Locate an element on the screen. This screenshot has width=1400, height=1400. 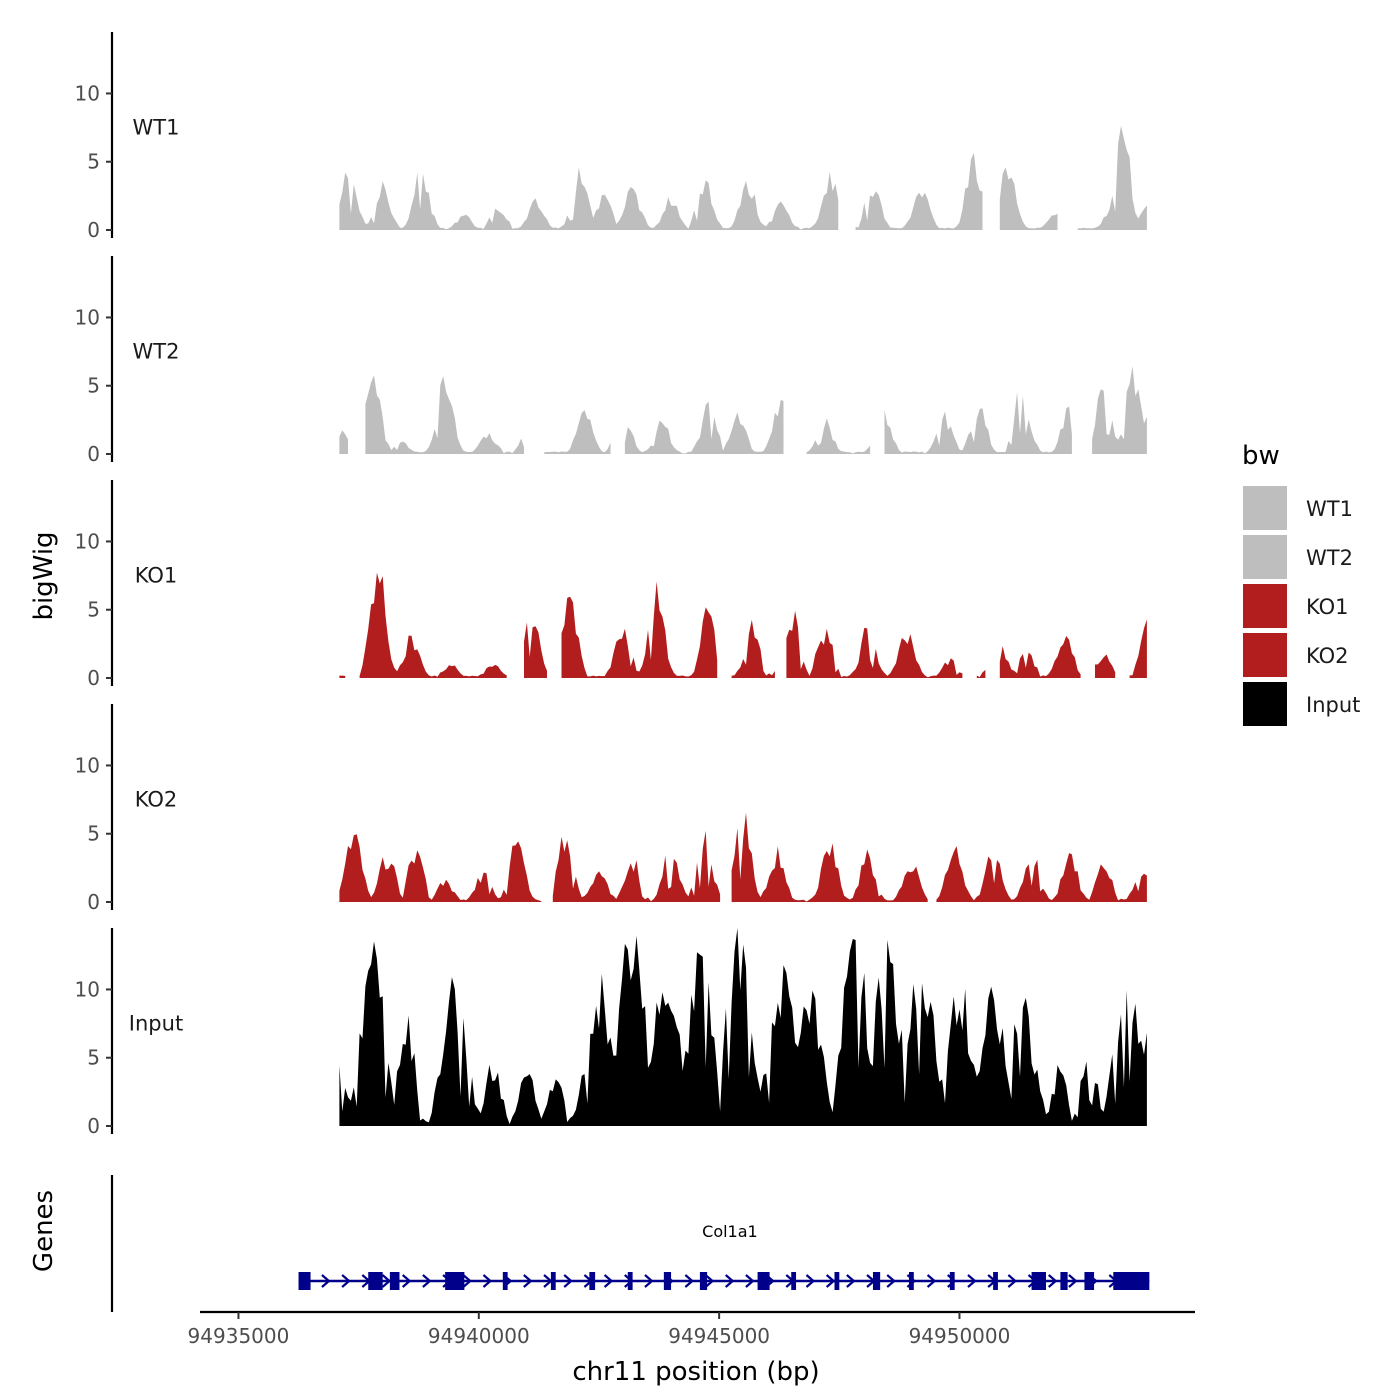
legend-key-wt2 is located at coordinates (1265, 557).